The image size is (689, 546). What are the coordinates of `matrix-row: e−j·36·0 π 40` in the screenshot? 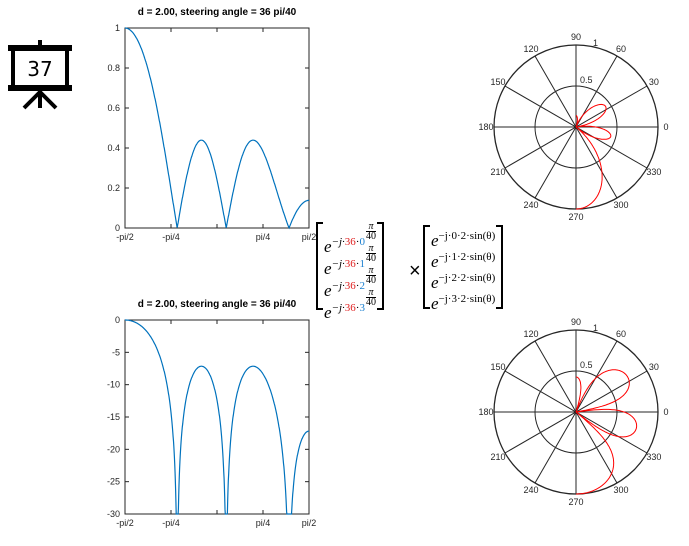 It's located at (350, 239).